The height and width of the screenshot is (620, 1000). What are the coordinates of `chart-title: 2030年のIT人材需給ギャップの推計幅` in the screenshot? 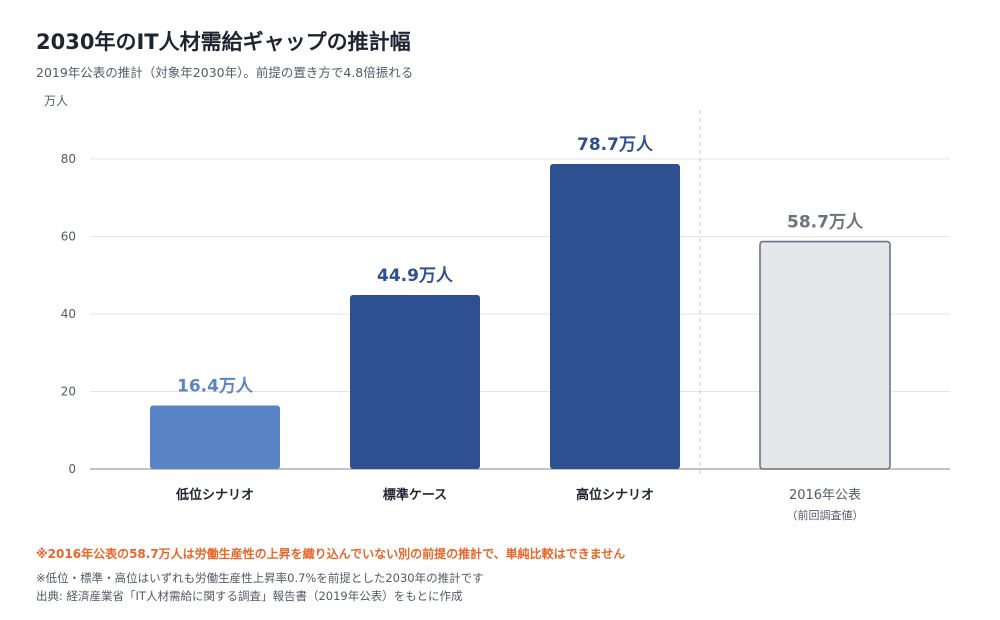 It's located at (223, 42).